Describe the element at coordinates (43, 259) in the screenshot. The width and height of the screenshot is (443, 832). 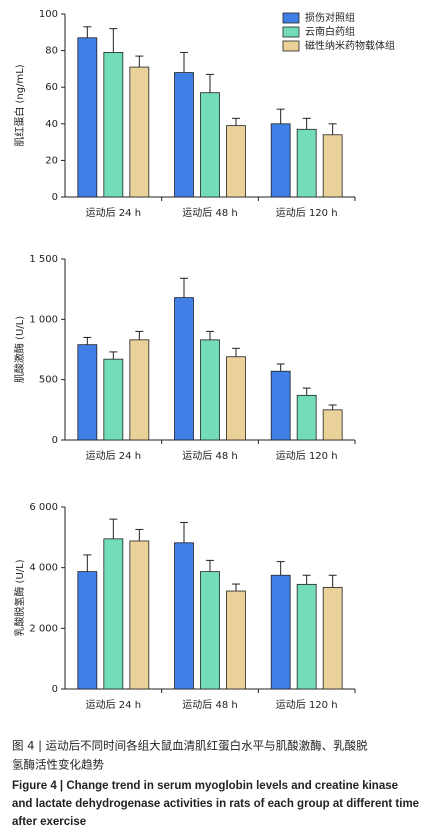
I see `y-tick-label: 1 500` at that location.